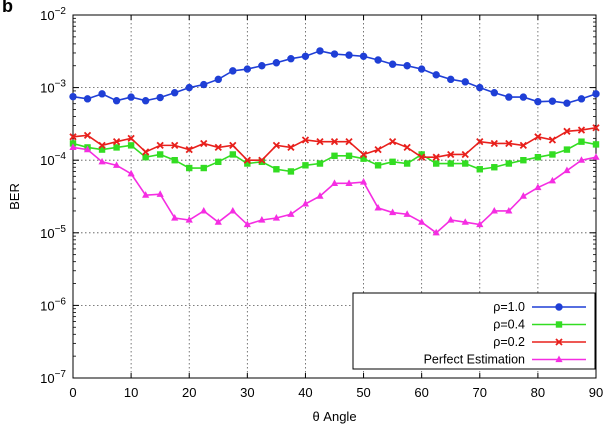 This screenshot has height=427, width=606. Describe the element at coordinates (247, 392) in the screenshot. I see `x-tick-label: 30` at that location.